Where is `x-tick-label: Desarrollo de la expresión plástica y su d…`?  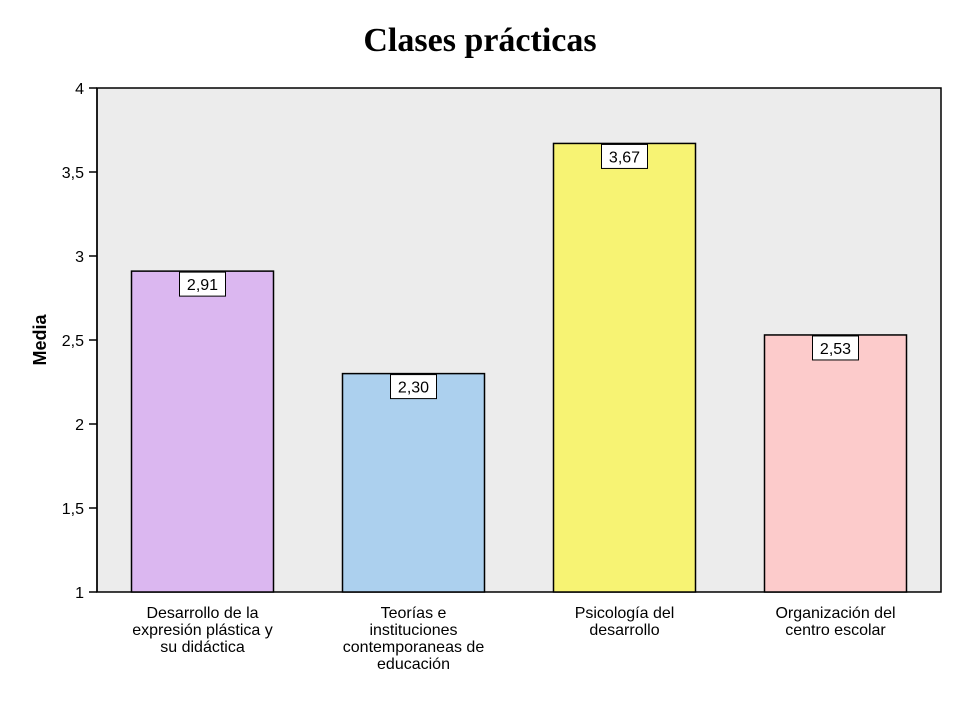 x-tick-label: Desarrollo de la expresión plástica y su d… is located at coordinates (202, 630).